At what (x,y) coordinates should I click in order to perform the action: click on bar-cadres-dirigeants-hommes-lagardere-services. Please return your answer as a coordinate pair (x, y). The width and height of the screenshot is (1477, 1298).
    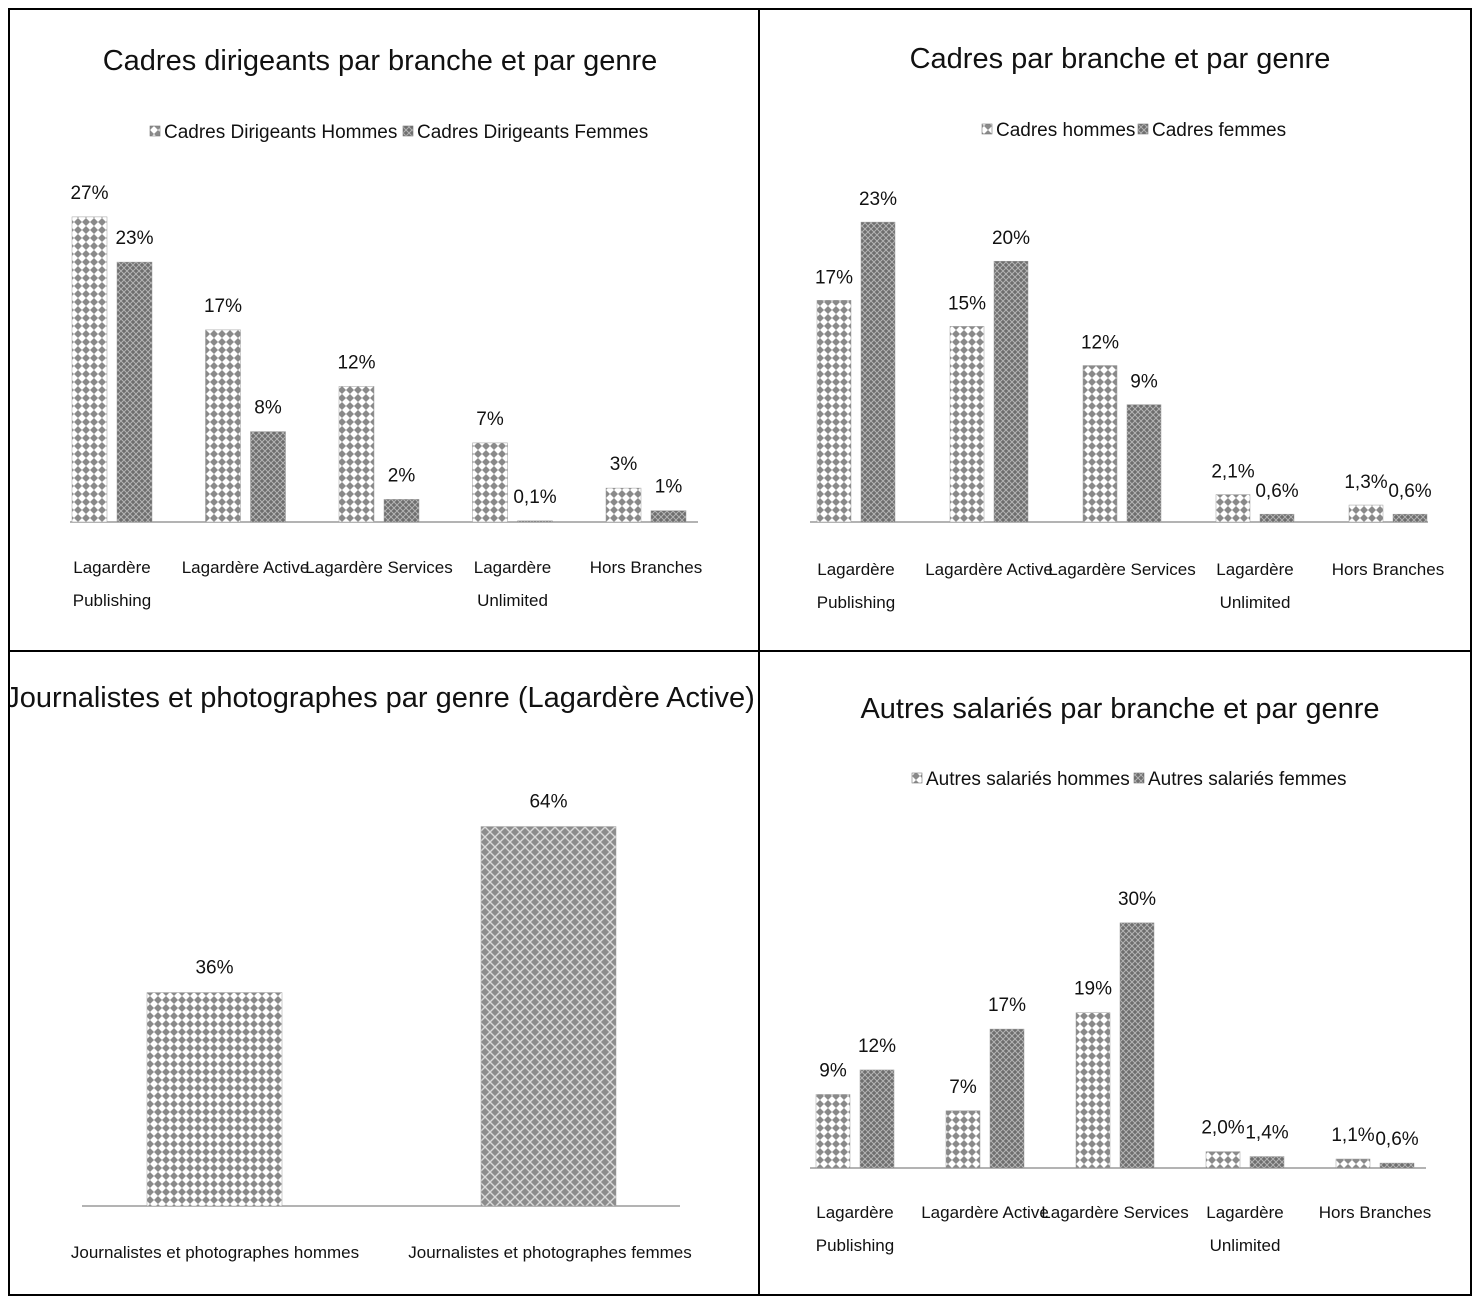
    Looking at the image, I should click on (356, 454).